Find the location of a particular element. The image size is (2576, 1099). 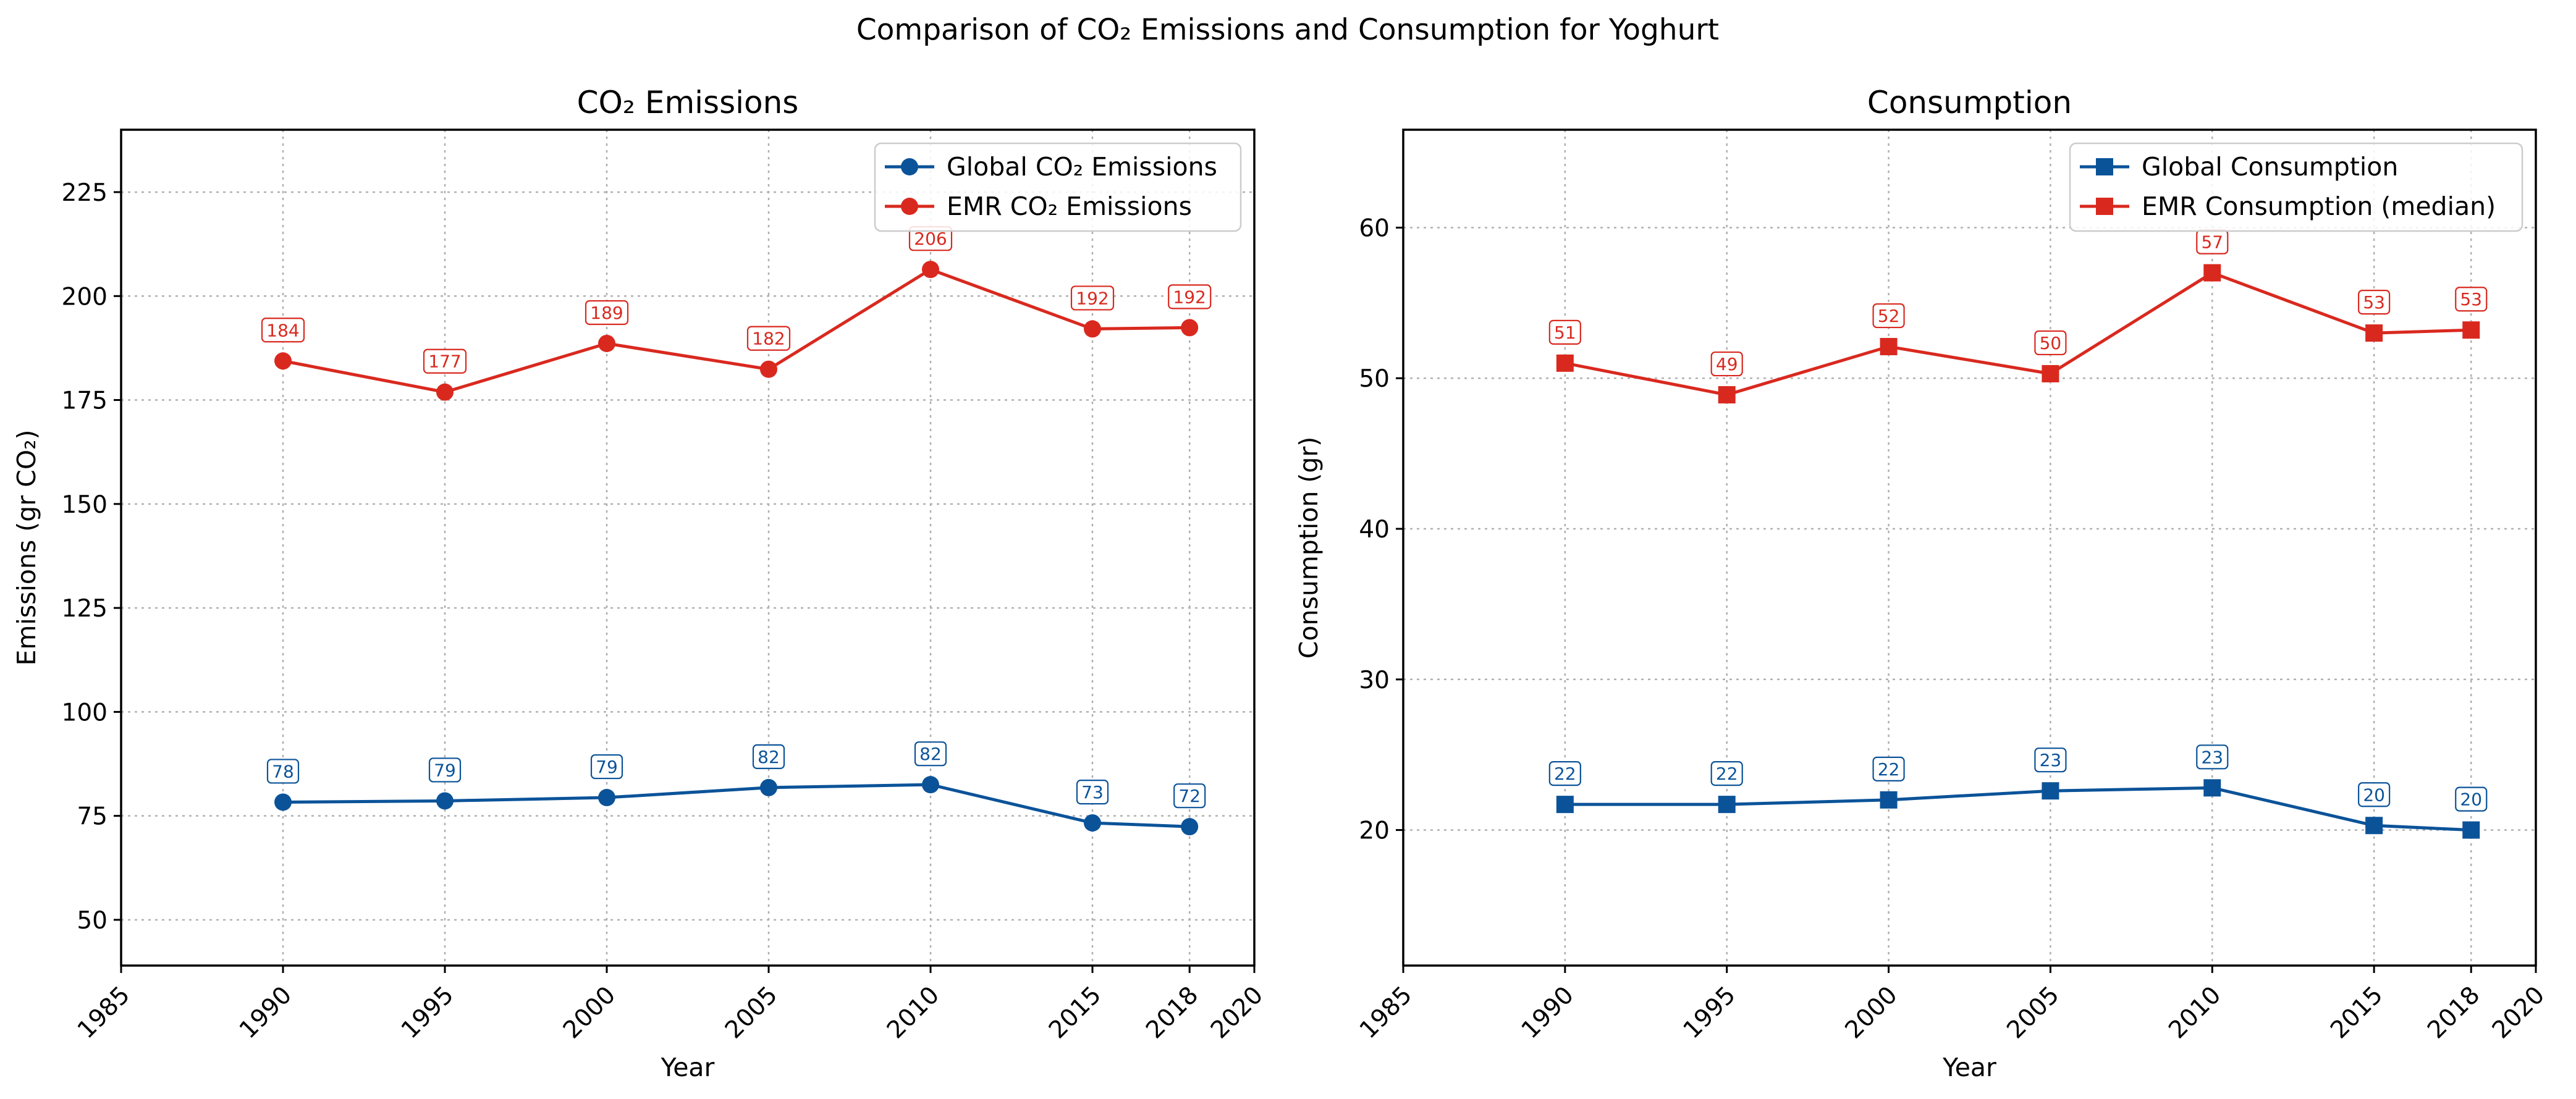

data-label: 73 is located at coordinates (1092, 792).